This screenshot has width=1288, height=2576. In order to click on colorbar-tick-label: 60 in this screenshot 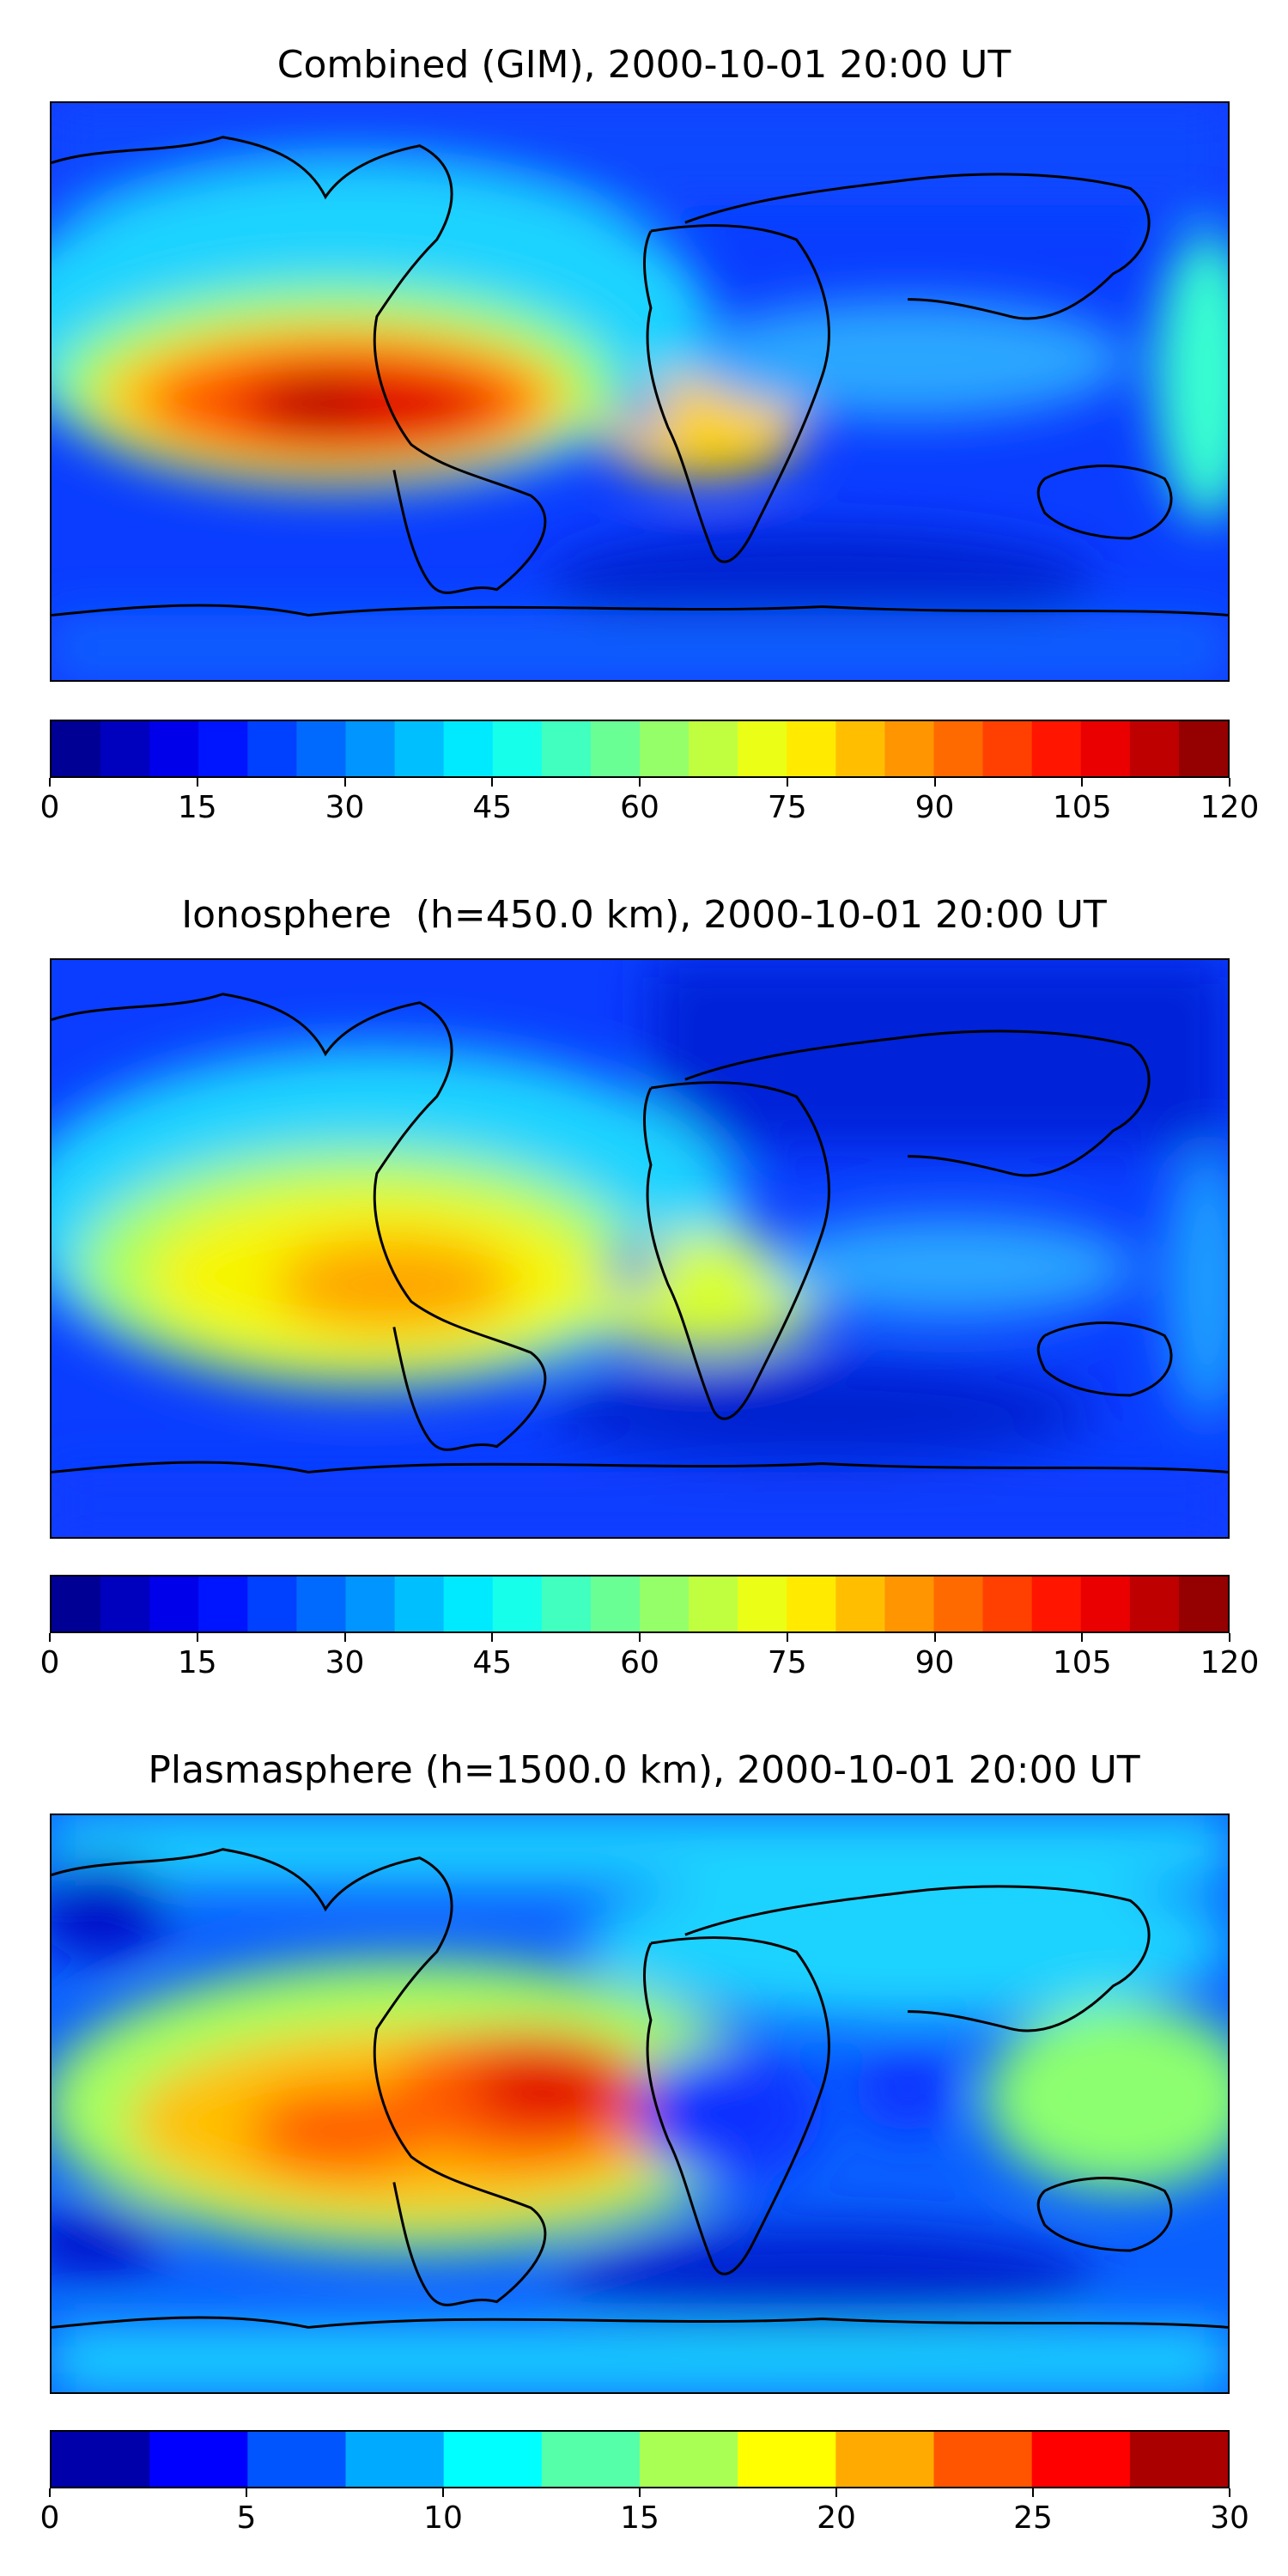, I will do `click(640, 808)`.